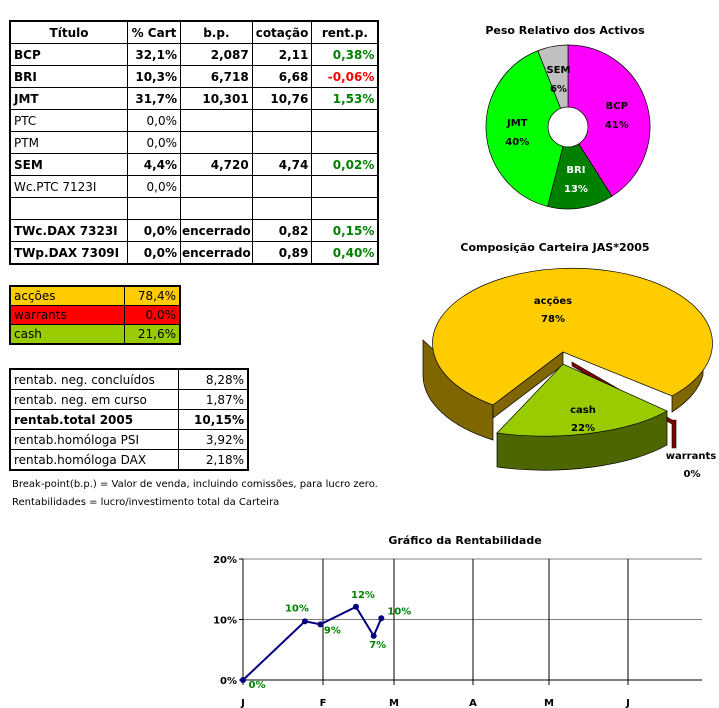 This screenshot has height=708, width=719. What do you see at coordinates (553, 319) in the screenshot?
I see `pie2-label: 78%` at bounding box center [553, 319].